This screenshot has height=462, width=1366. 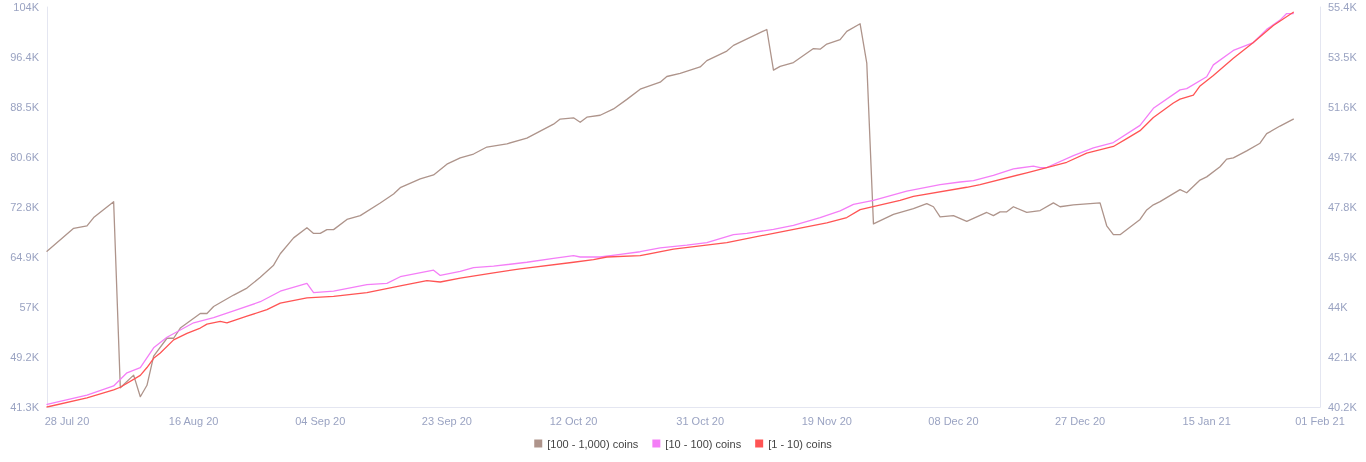 What do you see at coordinates (25, 57) in the screenshot?
I see `y-tick-label: 96.4K` at bounding box center [25, 57].